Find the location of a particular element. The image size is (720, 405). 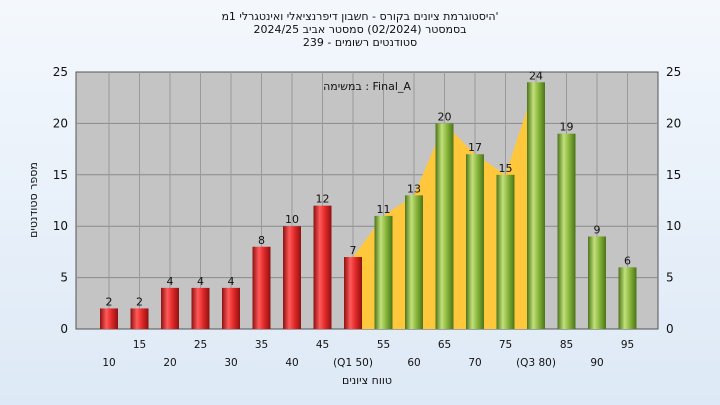

y-axis-title: מספר סטודנטים is located at coordinates (33, 200).